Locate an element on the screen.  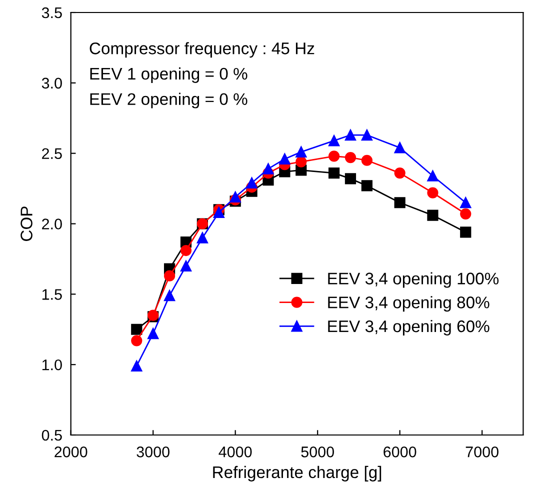
legend-label: EEV 3,4 opening 80% is located at coordinates (409, 304).